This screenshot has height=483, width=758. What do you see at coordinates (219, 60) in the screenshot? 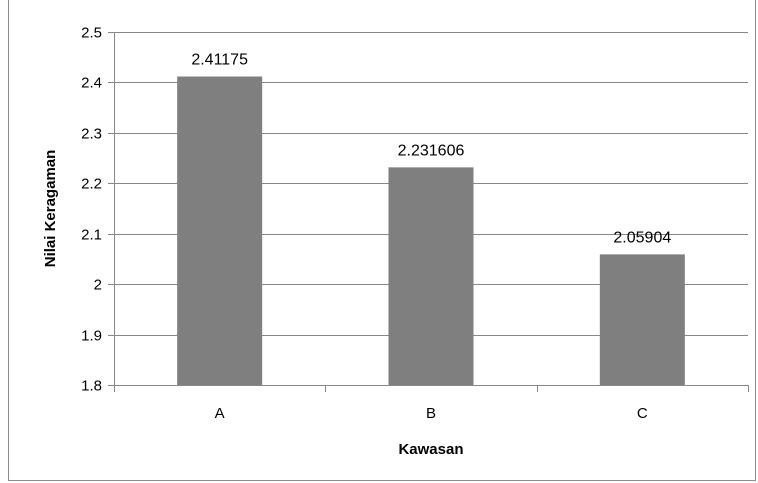
I see `data-label: 2.41175` at bounding box center [219, 60].